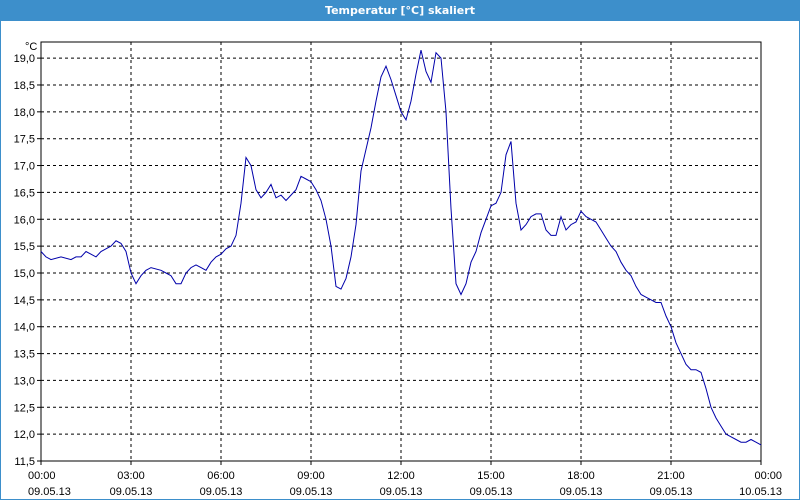 The width and height of the screenshot is (800, 500). Describe the element at coordinates (581, 476) in the screenshot. I see `x-tick-time-label: 18:00` at that location.